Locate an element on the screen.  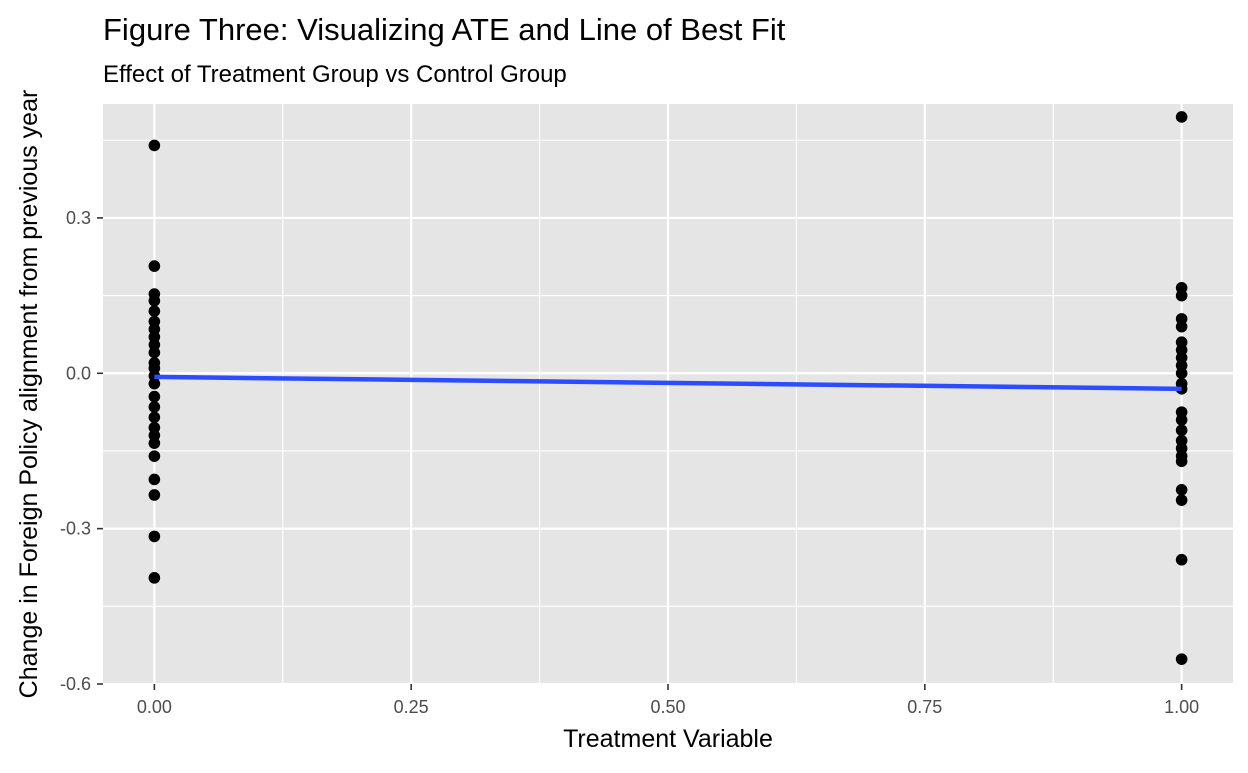
x-tick-label: 0.75 is located at coordinates (924, 707).